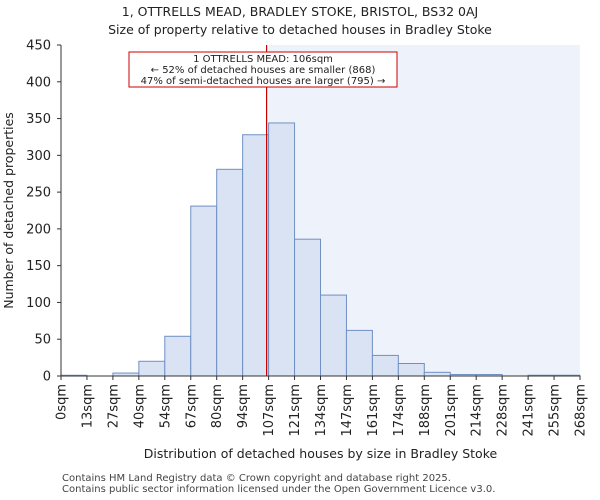 This screenshot has width=600, height=500. What do you see at coordinates (359, 353) in the screenshot?
I see `bar-147sqm` at bounding box center [359, 353].